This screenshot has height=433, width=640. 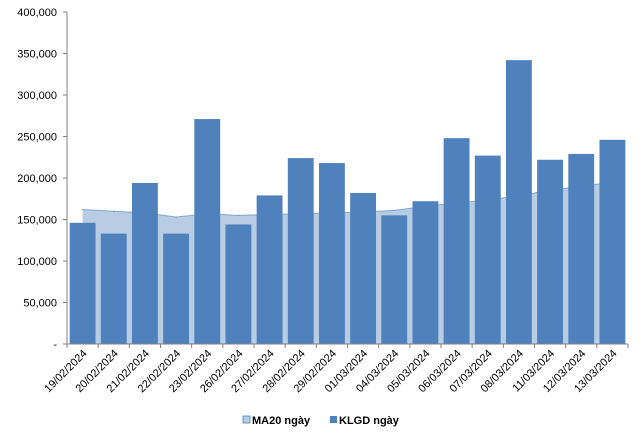 What do you see at coordinates (321, 421) in the screenshot?
I see `legend: MA20 ngày KLGD ngày` at bounding box center [321, 421].